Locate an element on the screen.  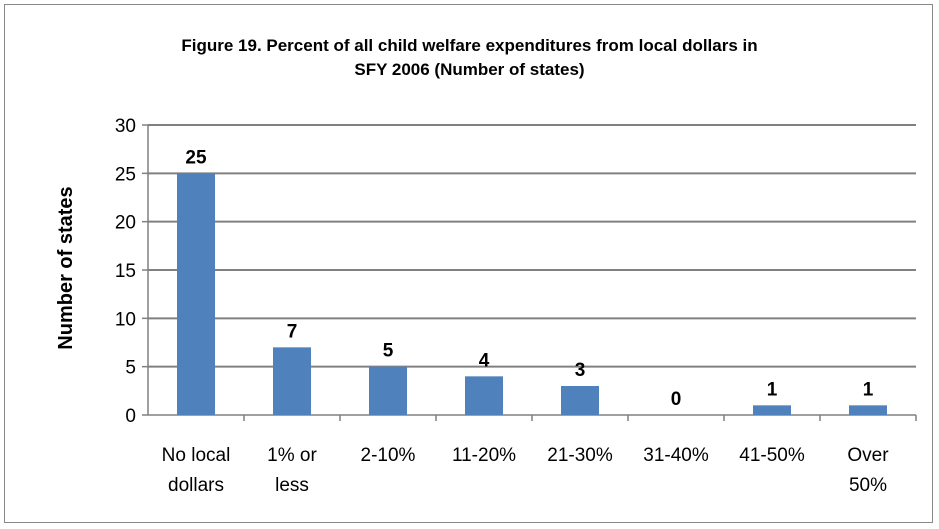
data-label: 0 is located at coordinates (676, 399).